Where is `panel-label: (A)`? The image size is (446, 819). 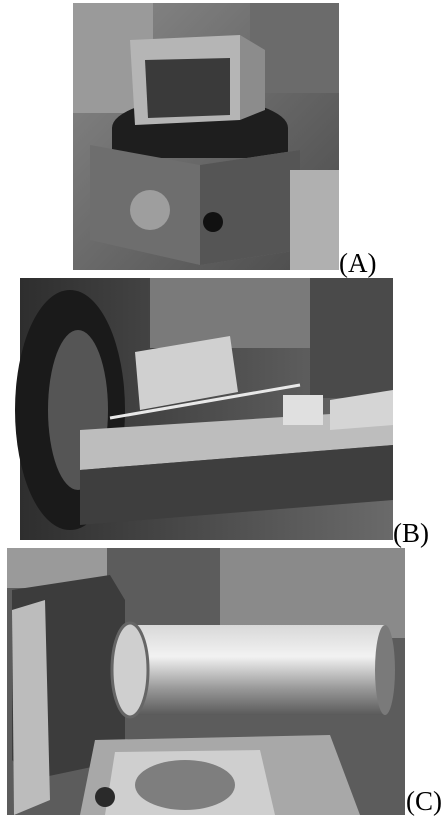 panel-label: (A) is located at coordinates (357, 263).